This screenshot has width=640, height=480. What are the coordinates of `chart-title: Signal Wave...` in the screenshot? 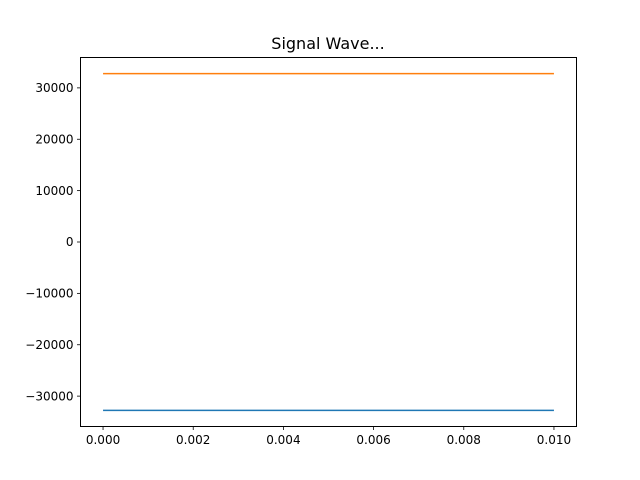 It's located at (327, 43).